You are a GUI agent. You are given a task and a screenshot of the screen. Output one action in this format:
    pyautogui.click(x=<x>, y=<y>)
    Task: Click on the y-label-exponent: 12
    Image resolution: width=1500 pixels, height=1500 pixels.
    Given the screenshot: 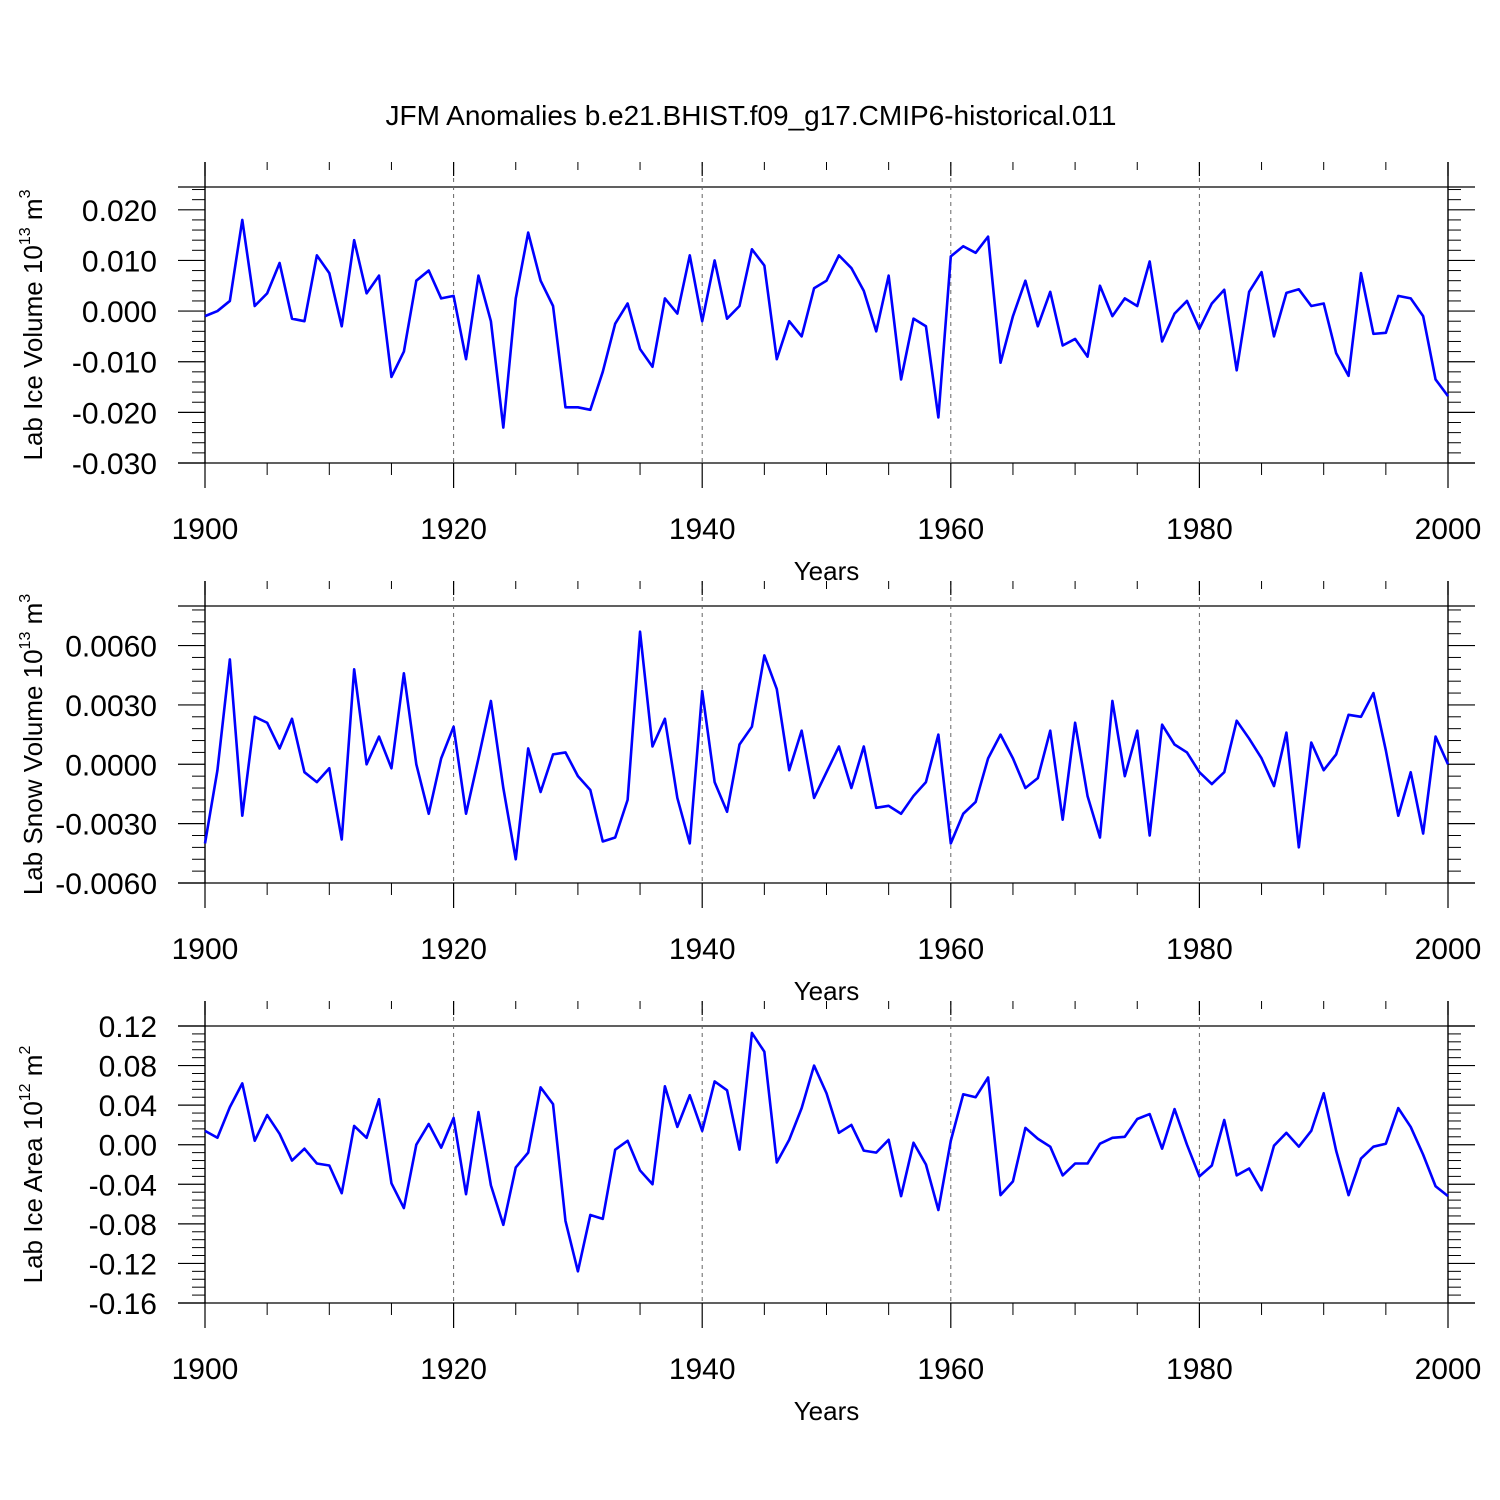 What is the action you would take?
    pyautogui.click(x=25, y=1092)
    